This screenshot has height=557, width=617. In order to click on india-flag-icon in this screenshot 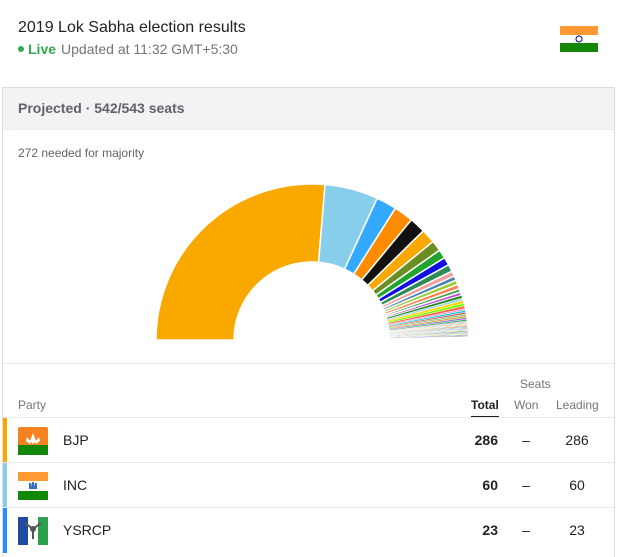, I will do `click(579, 39)`.